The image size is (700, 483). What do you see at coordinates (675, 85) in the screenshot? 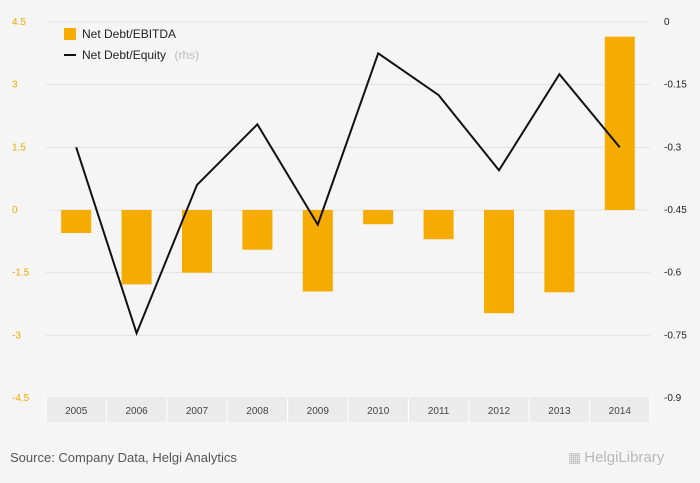
I see `right-tick-label: -0.15` at bounding box center [675, 85].